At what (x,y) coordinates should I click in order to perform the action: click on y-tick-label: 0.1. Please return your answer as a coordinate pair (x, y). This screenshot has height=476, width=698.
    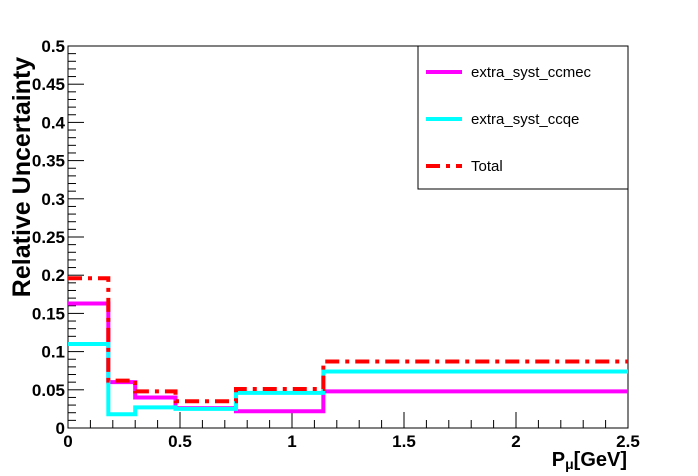
    Looking at the image, I should click on (53, 352).